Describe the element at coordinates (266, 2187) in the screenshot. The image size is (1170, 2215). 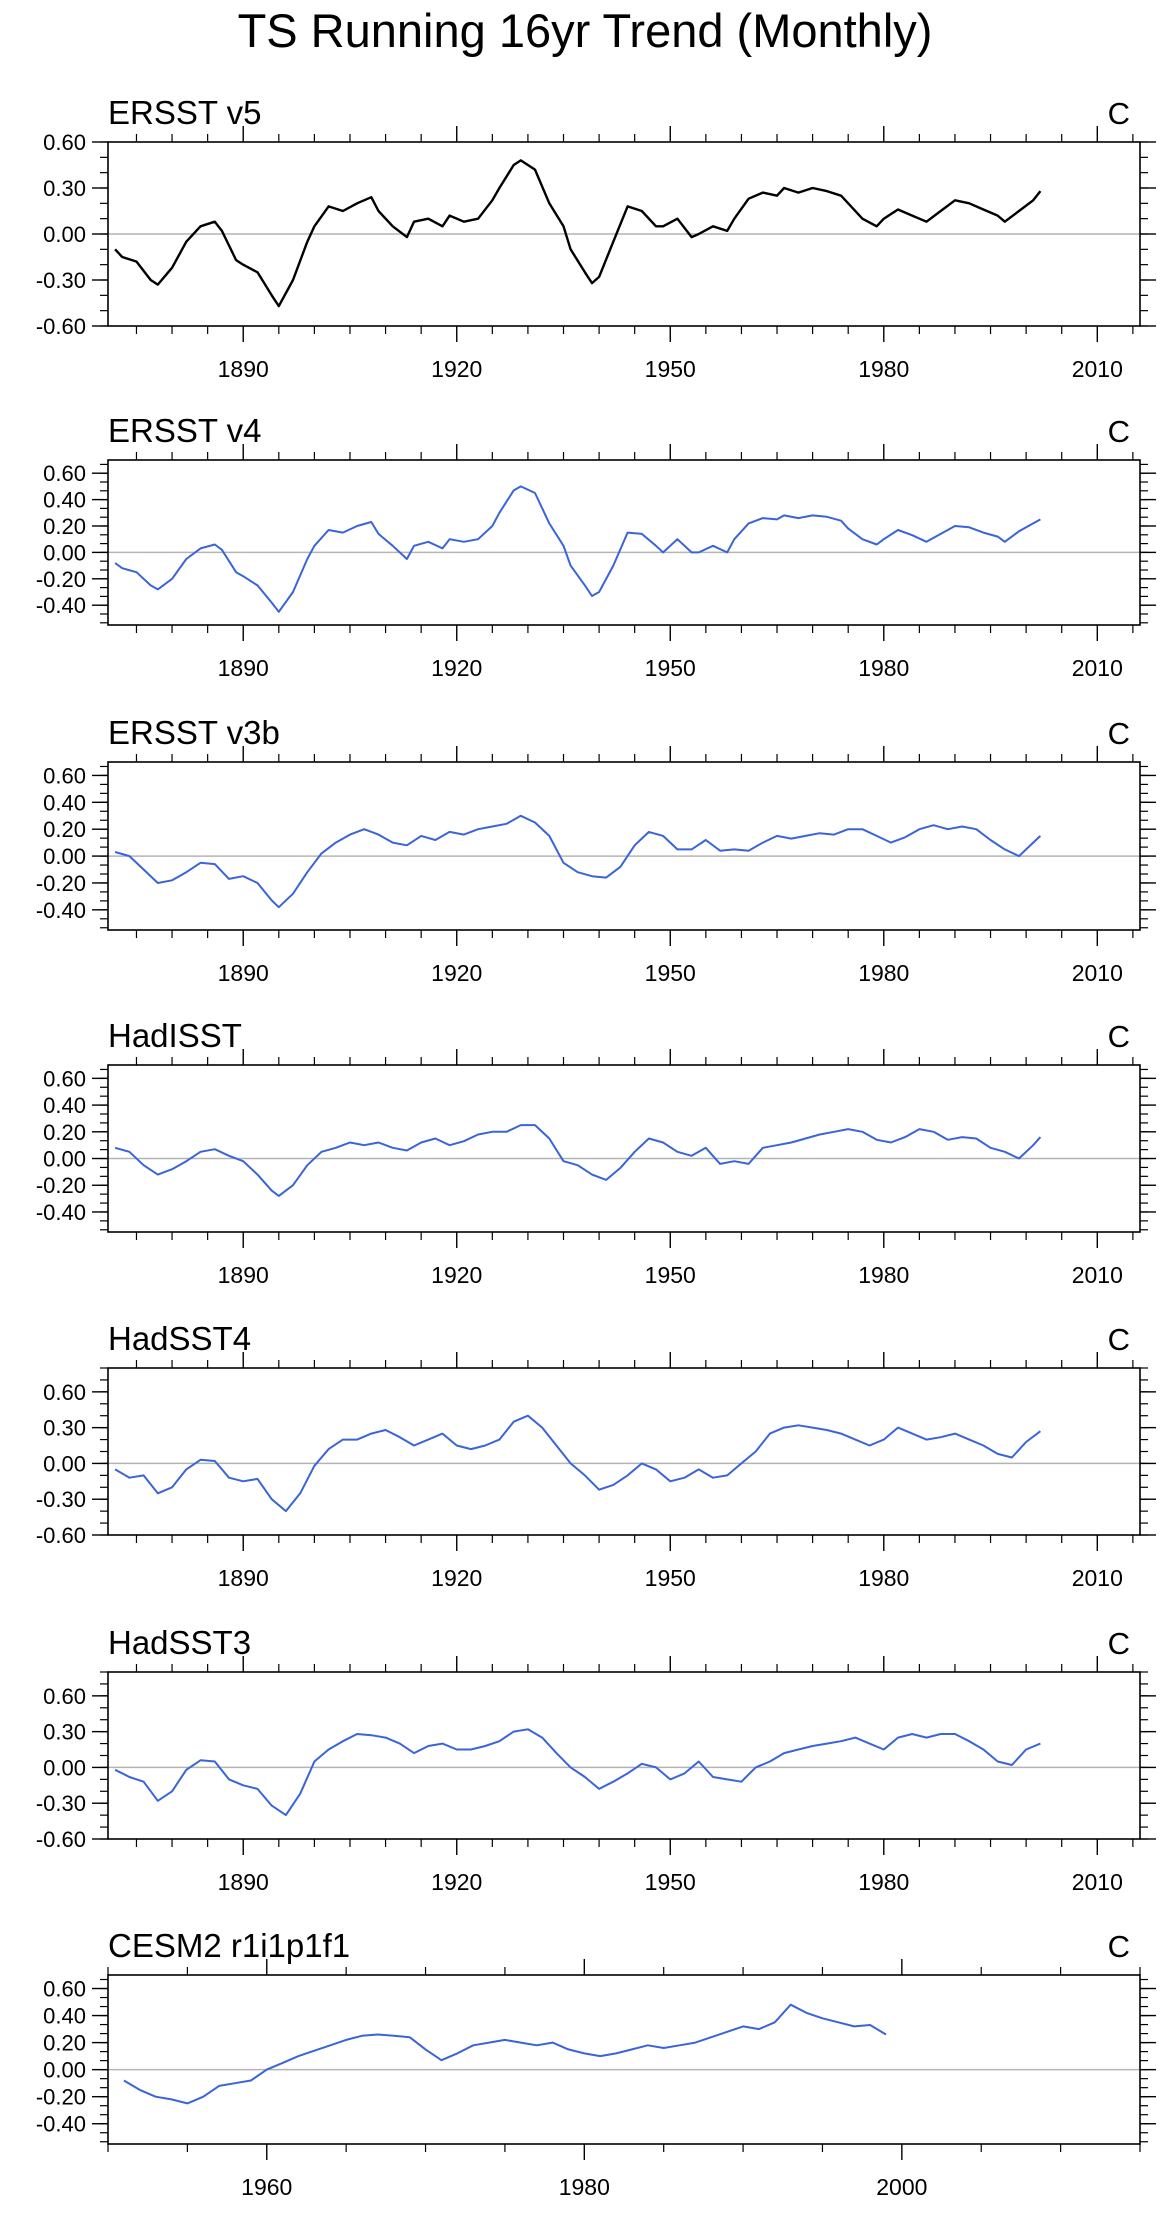
I see `x-tick-label: 1960` at that location.